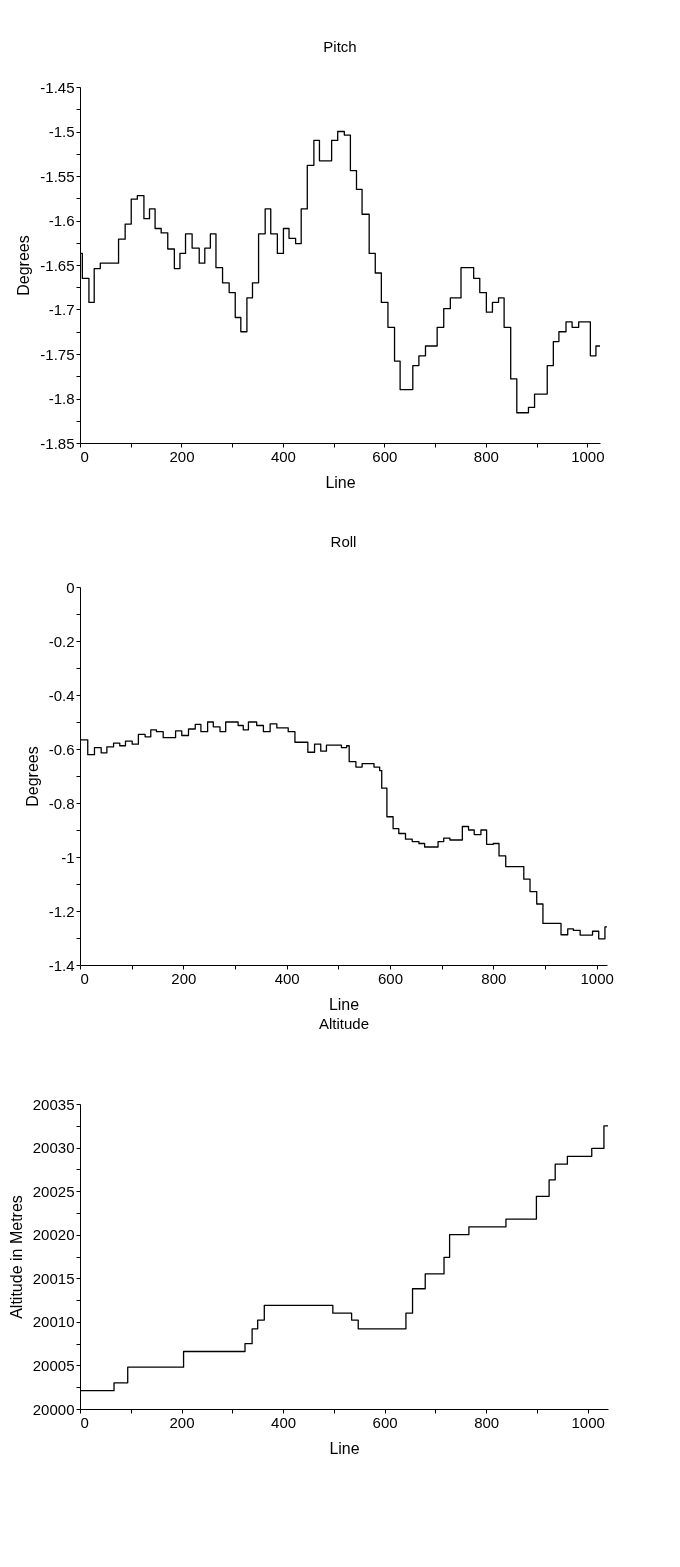  Describe the element at coordinates (53, 1148) in the screenshot. I see `y-tick-label: 20030` at that location.